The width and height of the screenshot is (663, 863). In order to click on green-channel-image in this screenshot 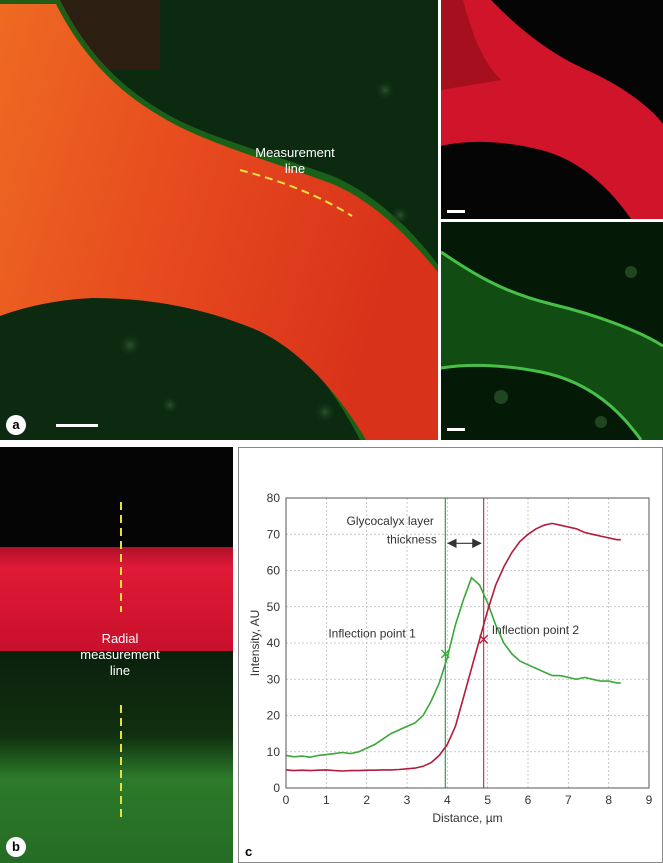, I will do `click(552, 331)`.